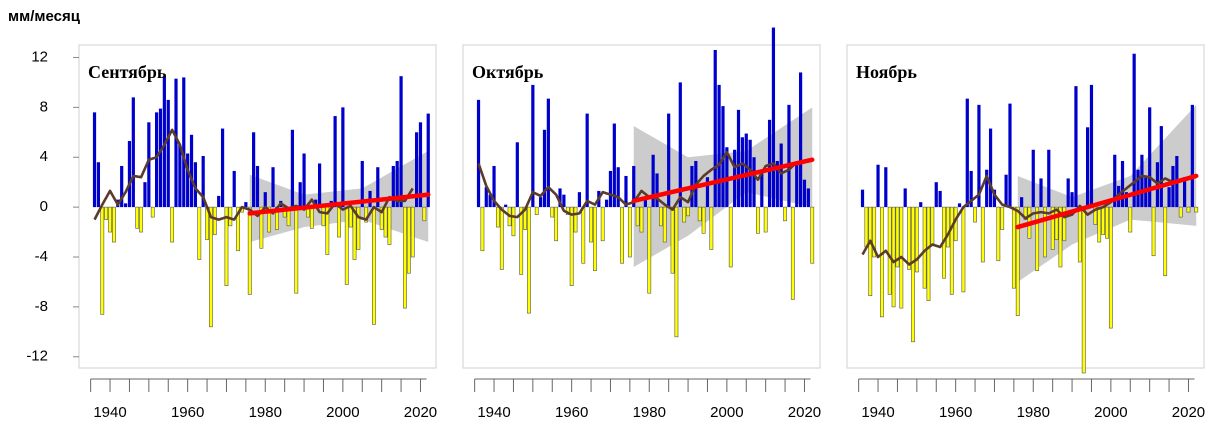 This screenshot has width=1218, height=429. What do you see at coordinates (339, 204) in the screenshot?
I see `trend-line` at bounding box center [339, 204].